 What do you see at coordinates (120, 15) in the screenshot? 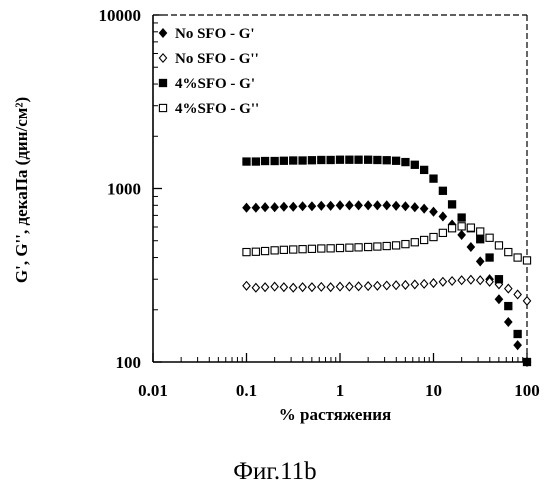
I see `y-tick-label: 10000` at bounding box center [120, 15].